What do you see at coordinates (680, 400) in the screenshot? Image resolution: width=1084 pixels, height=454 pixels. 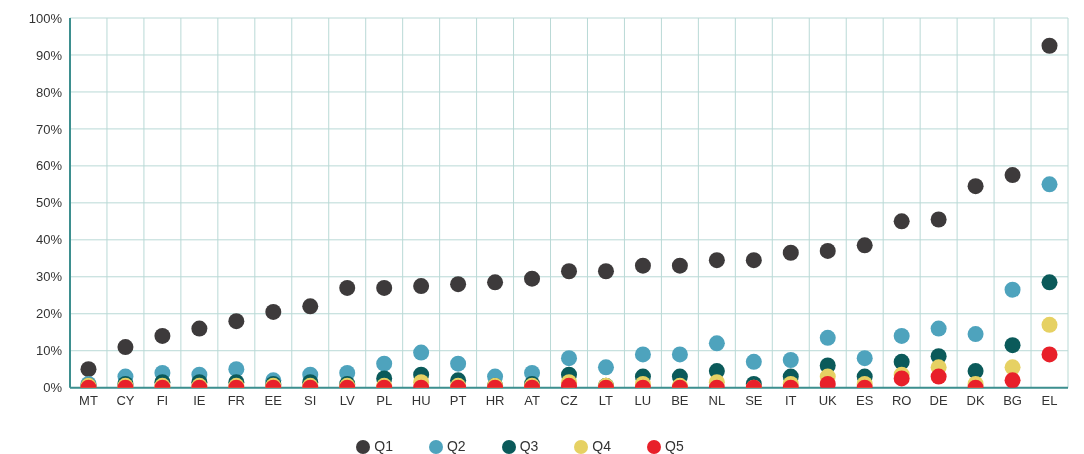 I see `x-tick-label: BE` at bounding box center [680, 400].